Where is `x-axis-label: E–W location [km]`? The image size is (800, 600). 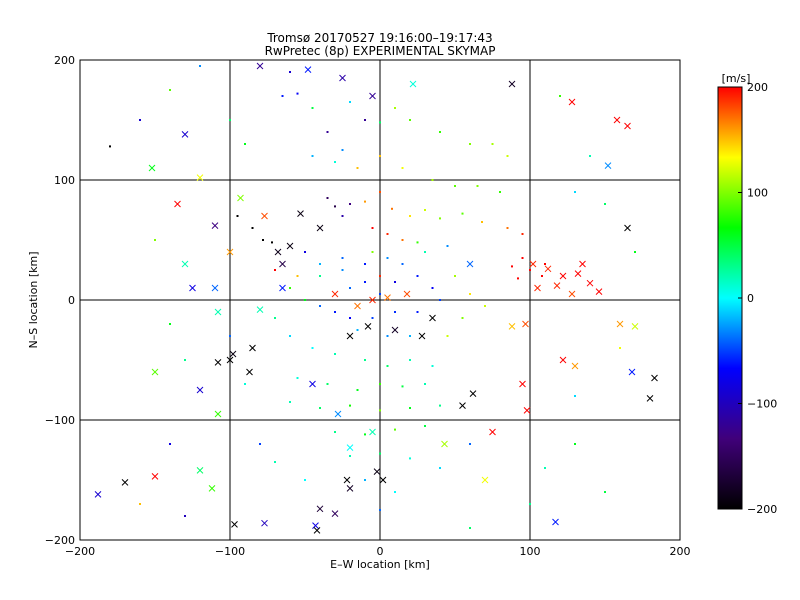 x-axis-label: E–W location [km] is located at coordinates (380, 564).